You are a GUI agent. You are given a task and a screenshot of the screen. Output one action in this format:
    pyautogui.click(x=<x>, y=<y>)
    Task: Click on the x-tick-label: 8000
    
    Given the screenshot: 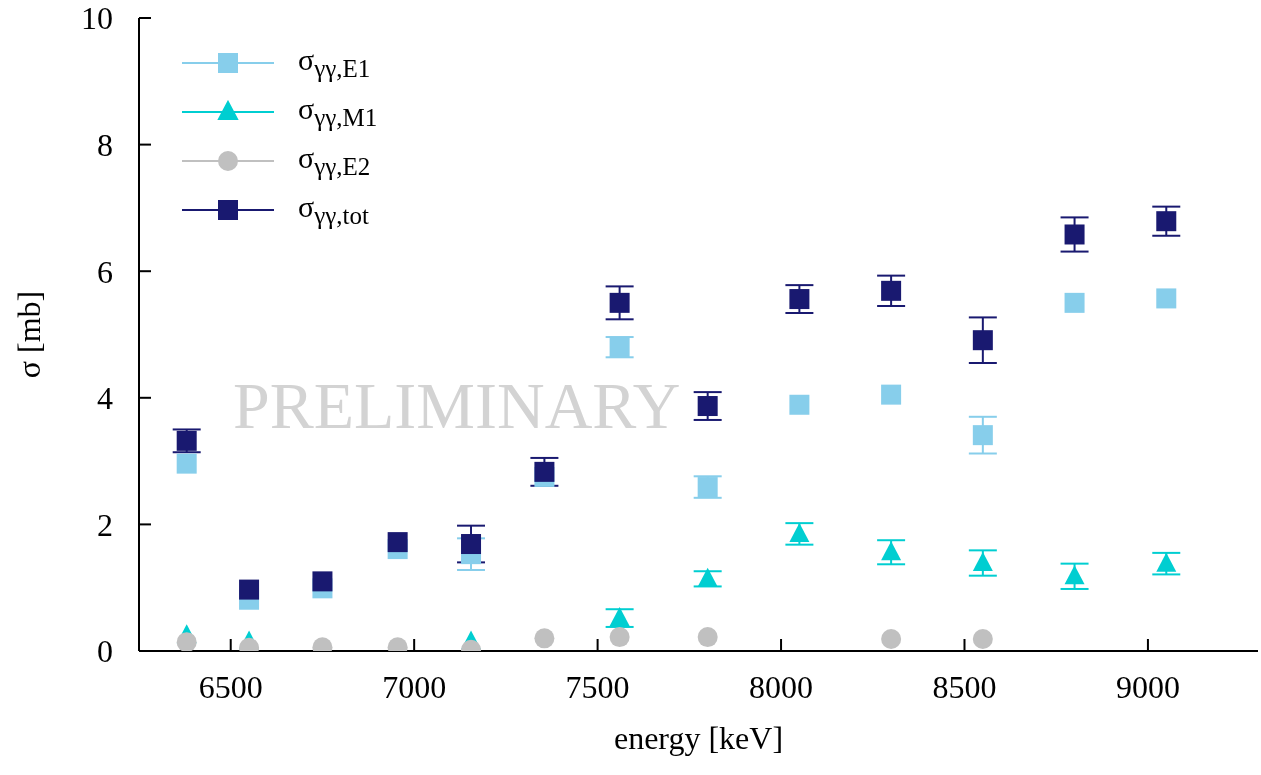 What is the action you would take?
    pyautogui.click(x=781, y=686)
    